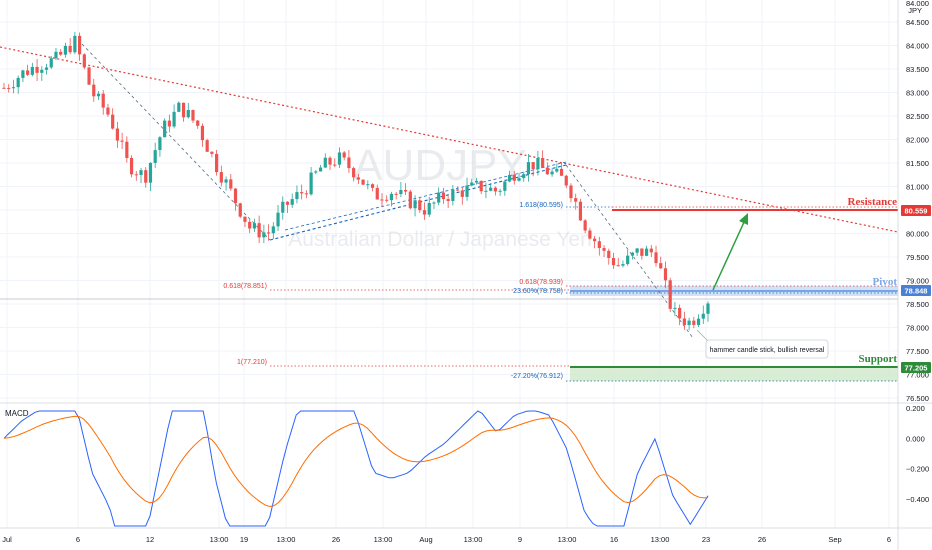  I want to click on price-tick-label: 81.500, so click(917, 163).